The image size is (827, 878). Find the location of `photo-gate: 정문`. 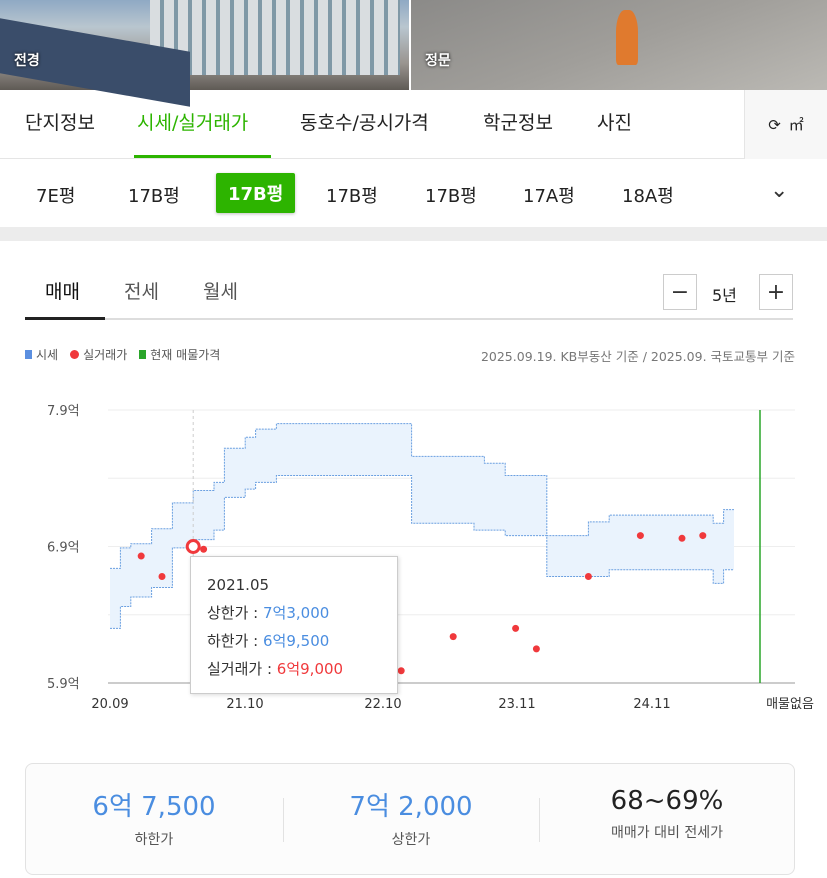

photo-gate: 정문 is located at coordinates (619, 45).